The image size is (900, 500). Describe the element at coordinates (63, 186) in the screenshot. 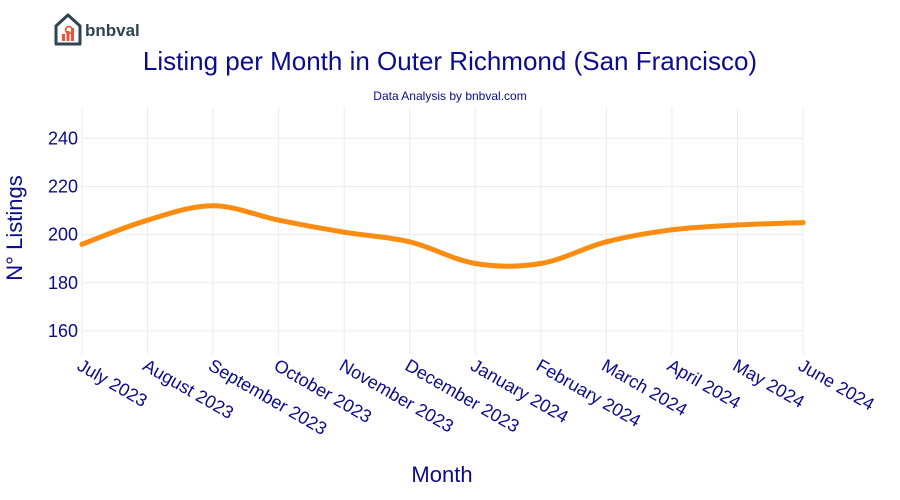

I see `y-tick-label: 220` at that location.